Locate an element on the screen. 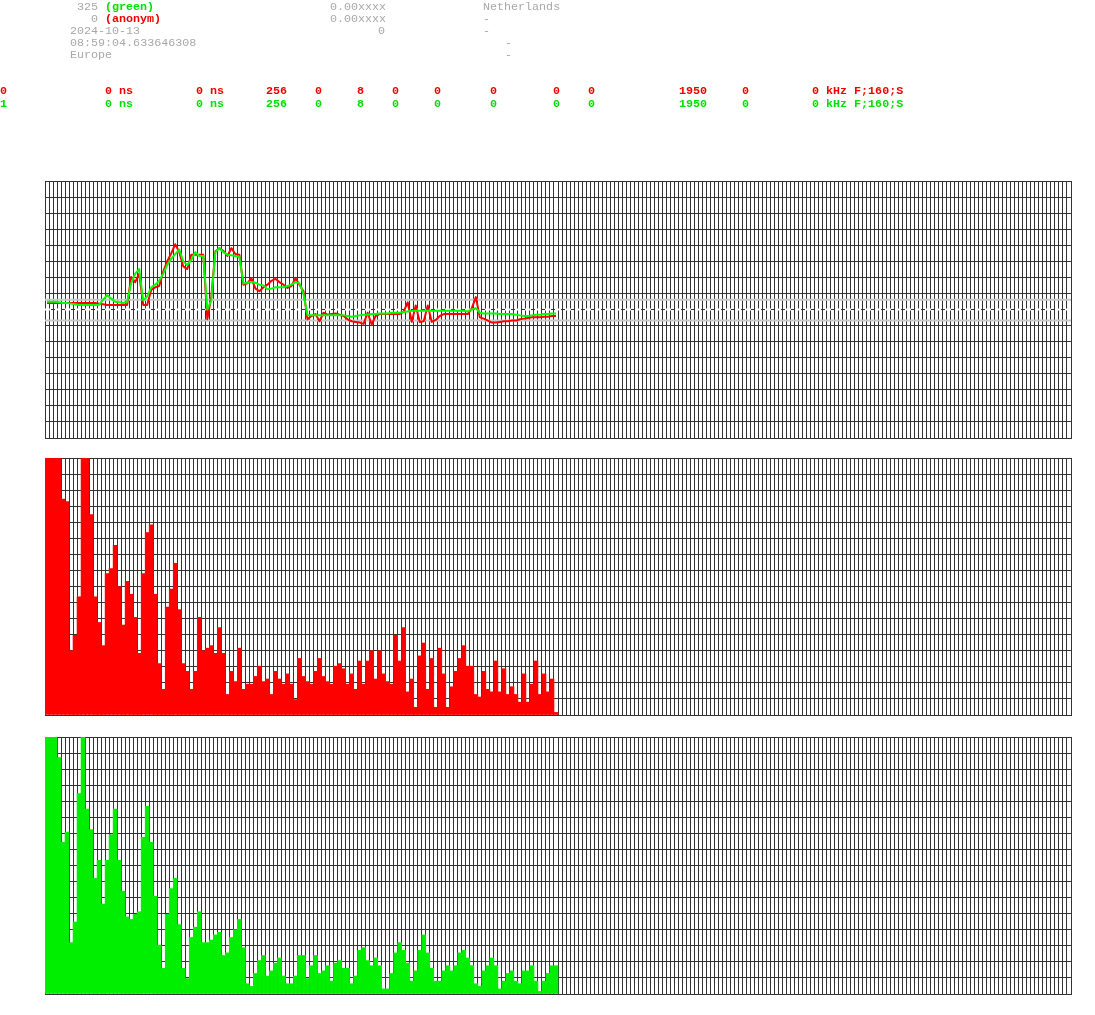 This screenshot has width=1095, height=1015. text: (green) is located at coordinates (130, 7).